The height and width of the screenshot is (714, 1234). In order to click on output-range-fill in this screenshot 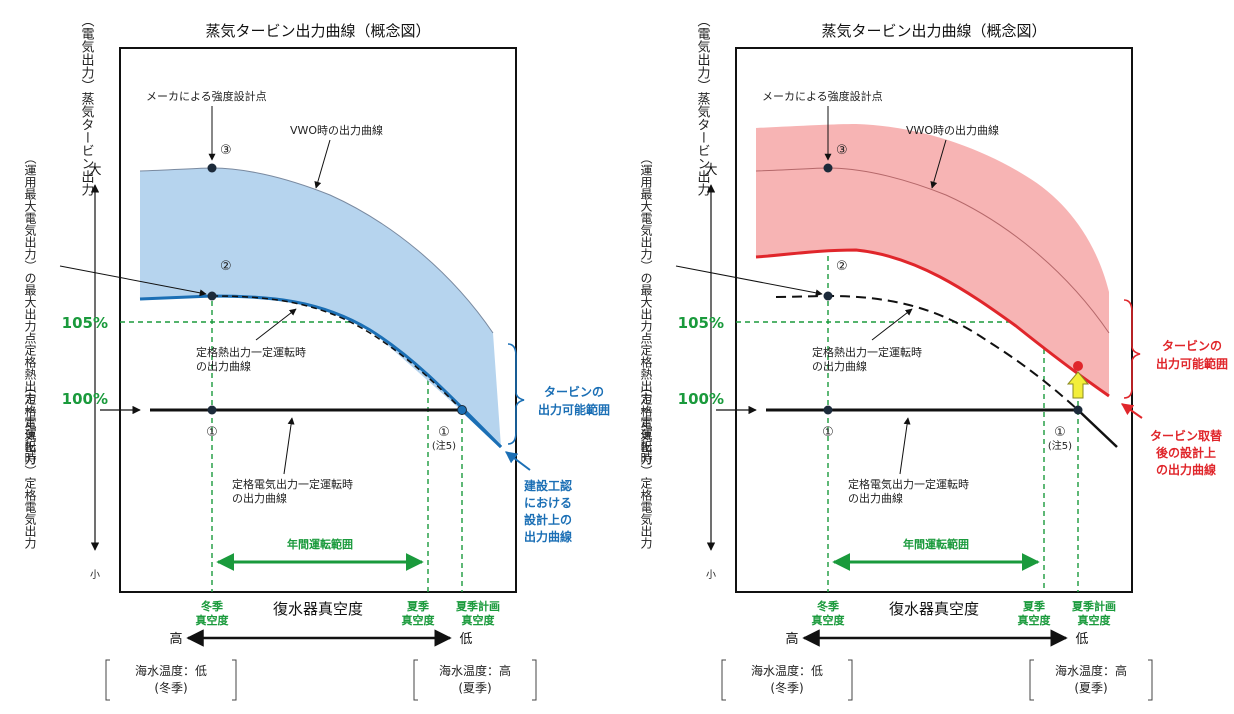, I will do `click(932, 260)`.